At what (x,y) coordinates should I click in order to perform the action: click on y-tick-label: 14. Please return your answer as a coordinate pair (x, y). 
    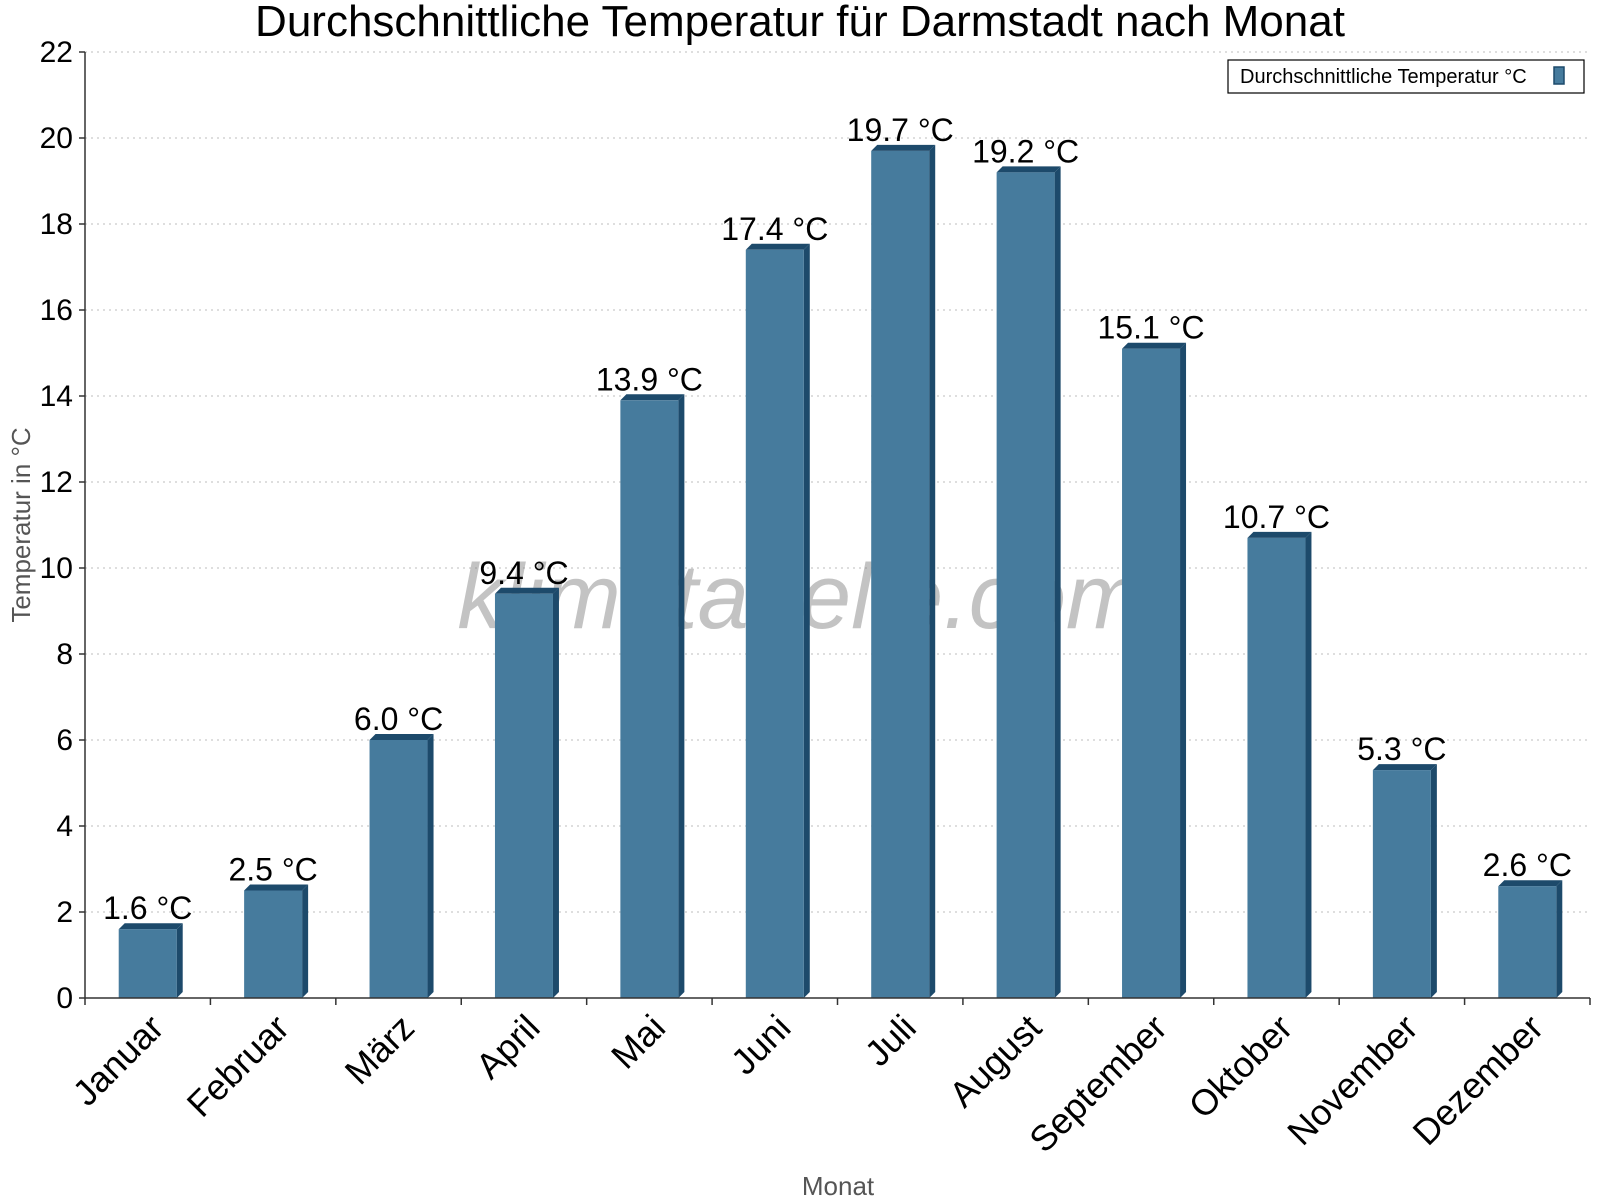
    Looking at the image, I should click on (56, 396).